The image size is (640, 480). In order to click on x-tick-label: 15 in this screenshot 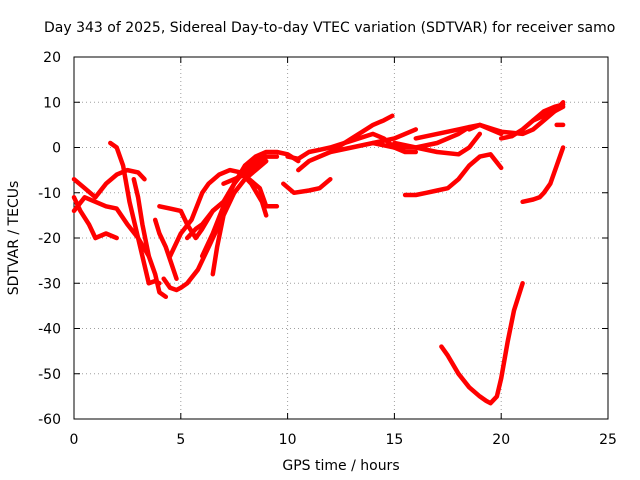, I will do `click(394, 440)`.